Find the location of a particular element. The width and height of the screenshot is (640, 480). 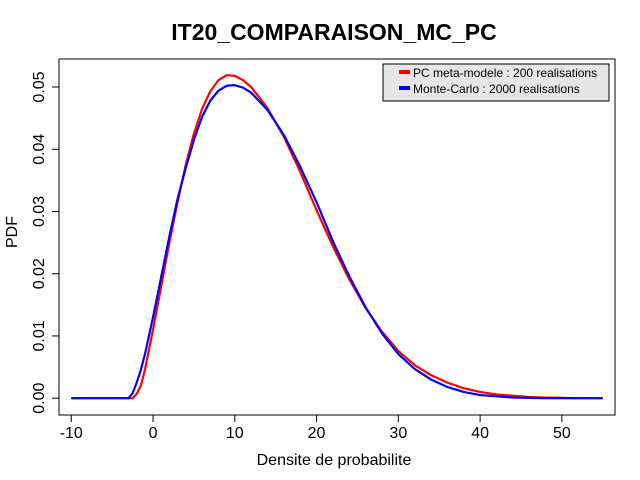

x-tick-label: 40 is located at coordinates (480, 433).